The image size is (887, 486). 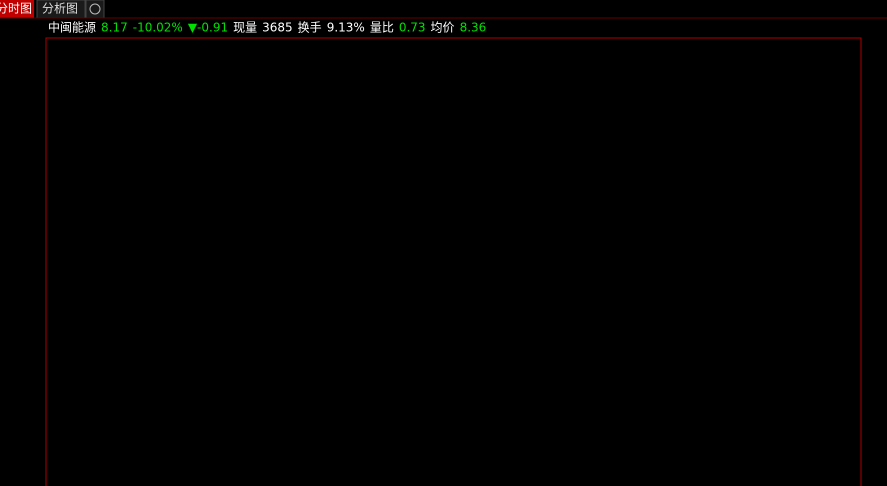 What do you see at coordinates (277, 28) in the screenshot?
I see `header-volume: 3685` at bounding box center [277, 28].